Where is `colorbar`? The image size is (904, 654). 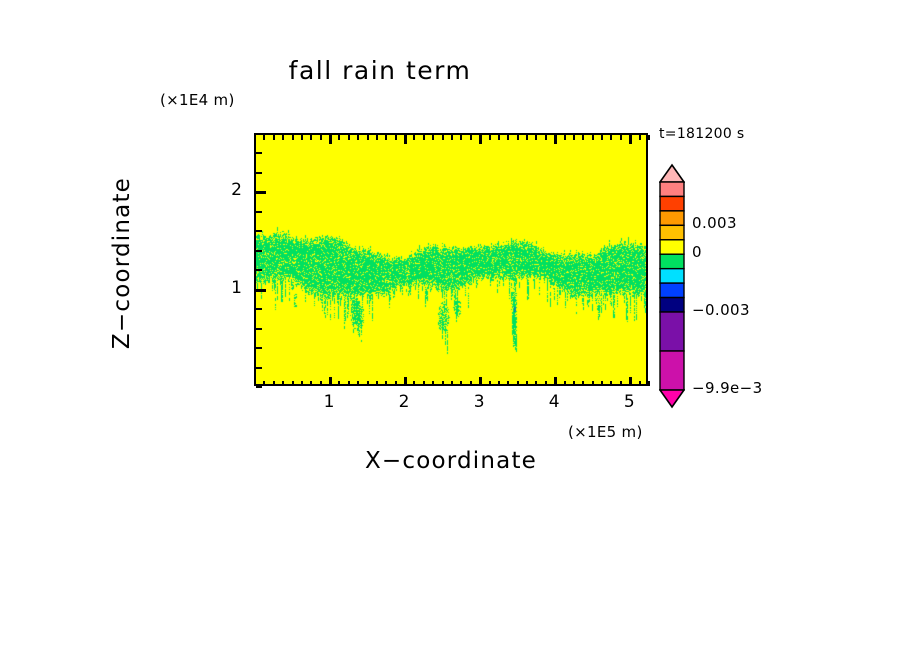 colorbar is located at coordinates (672, 284).